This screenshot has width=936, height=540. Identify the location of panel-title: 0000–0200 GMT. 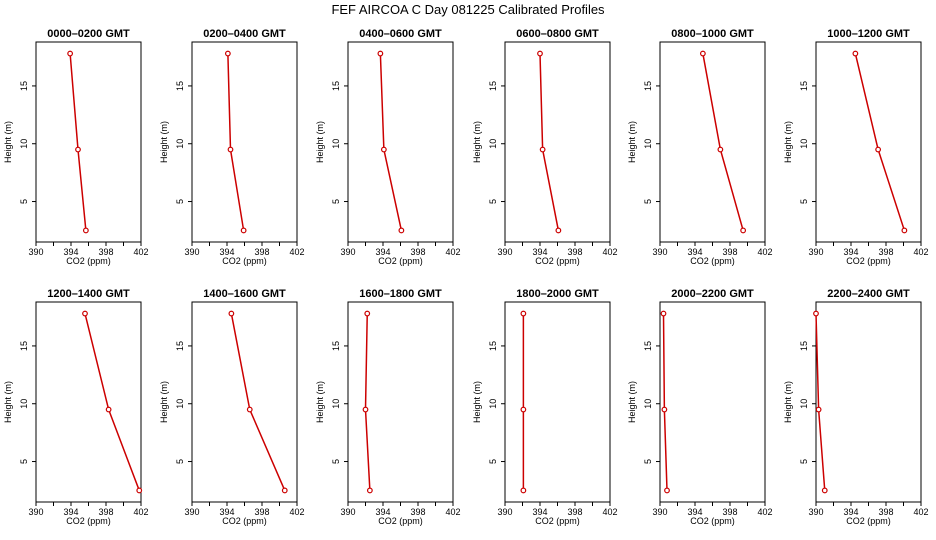
(88, 34).